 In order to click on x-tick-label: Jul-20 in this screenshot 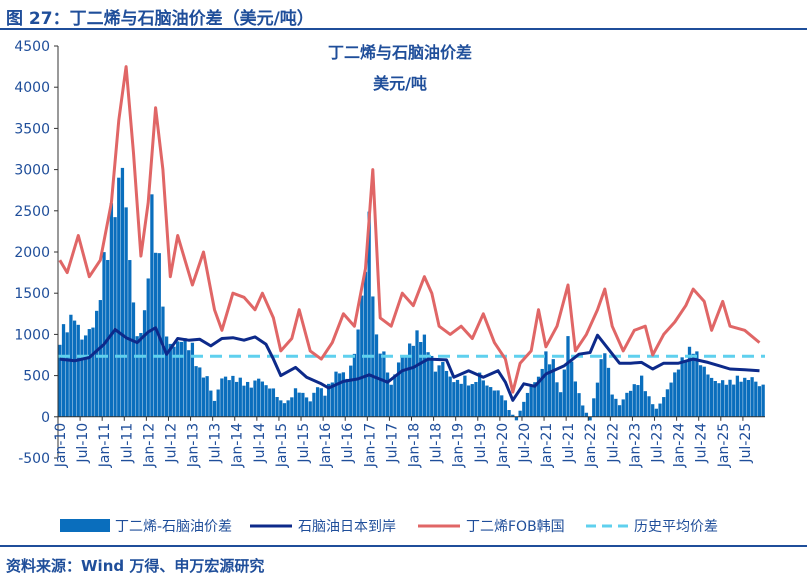, I will do `click(525, 443)`.